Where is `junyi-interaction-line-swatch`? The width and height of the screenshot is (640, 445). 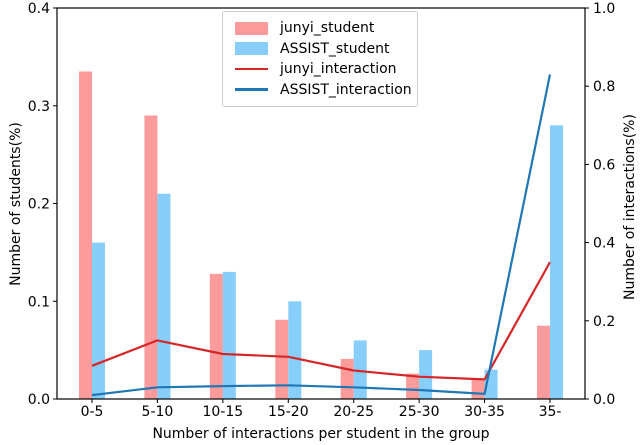
junyi-interaction-line-swatch is located at coordinates (251, 69).